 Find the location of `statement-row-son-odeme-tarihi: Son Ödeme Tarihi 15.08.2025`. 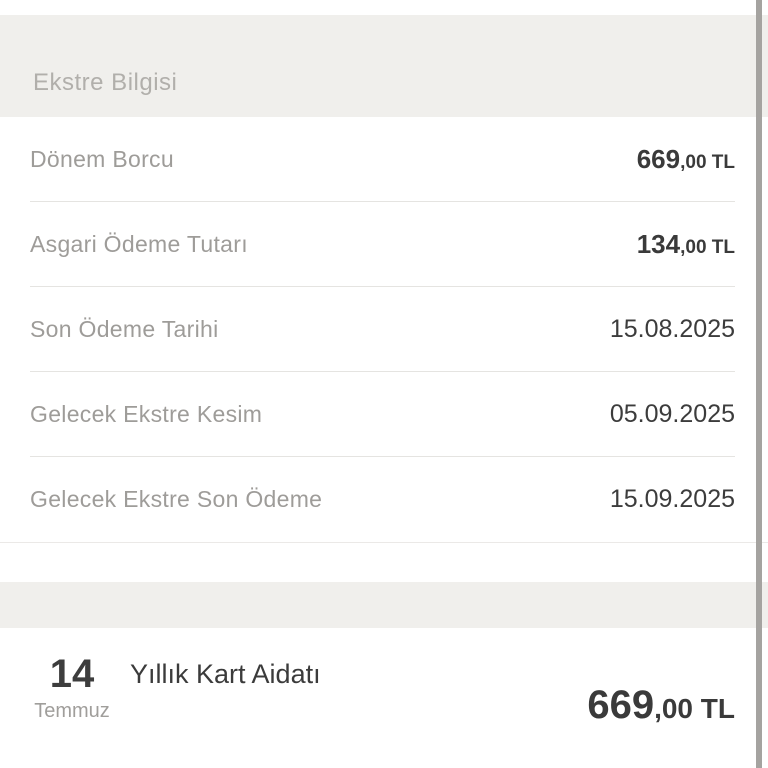

statement-row-son-odeme-tarihi: Son Ödeme Tarihi 15.08.2025 is located at coordinates (382, 329).